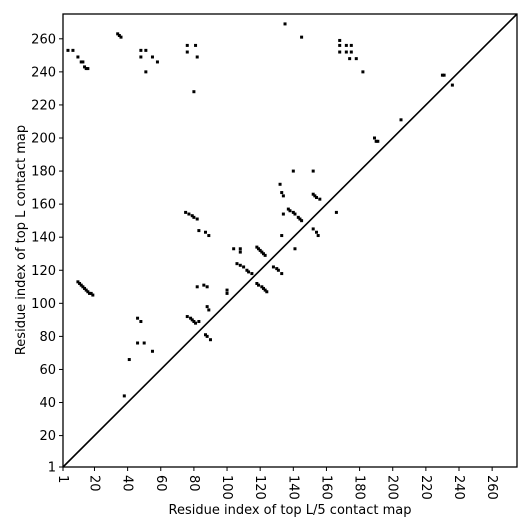 The image size is (531, 531). Describe the element at coordinates (425, 487) in the screenshot. I see `x-tick-label: 220` at that location.